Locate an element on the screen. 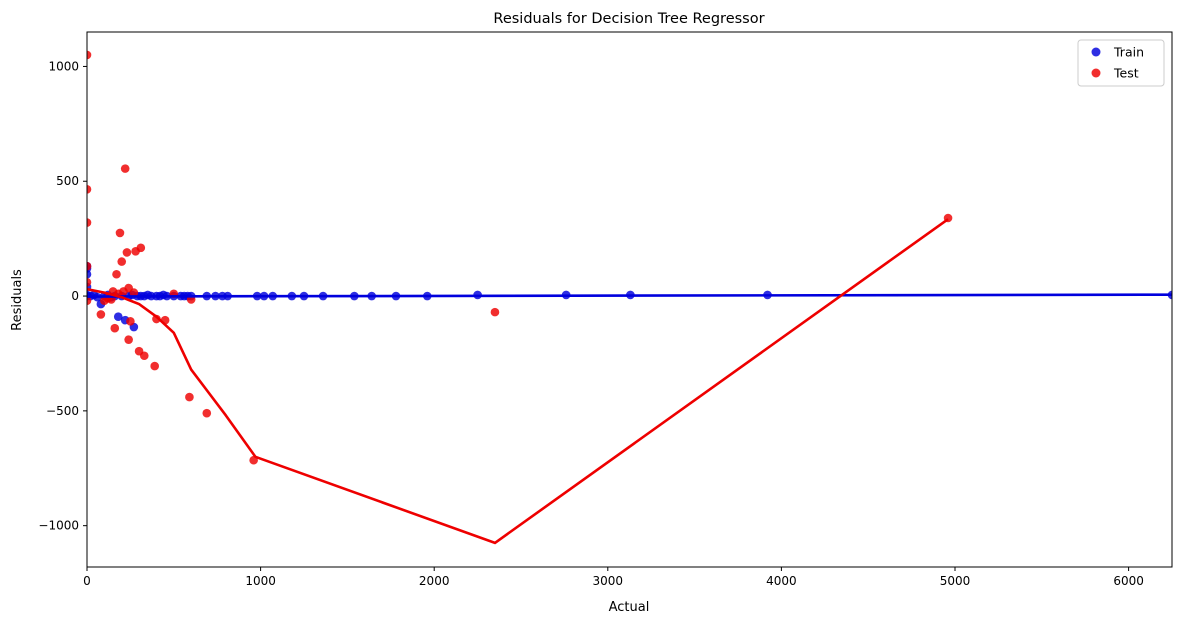 The width and height of the screenshot is (1181, 624). legend-label-train: Train is located at coordinates (1128, 52).